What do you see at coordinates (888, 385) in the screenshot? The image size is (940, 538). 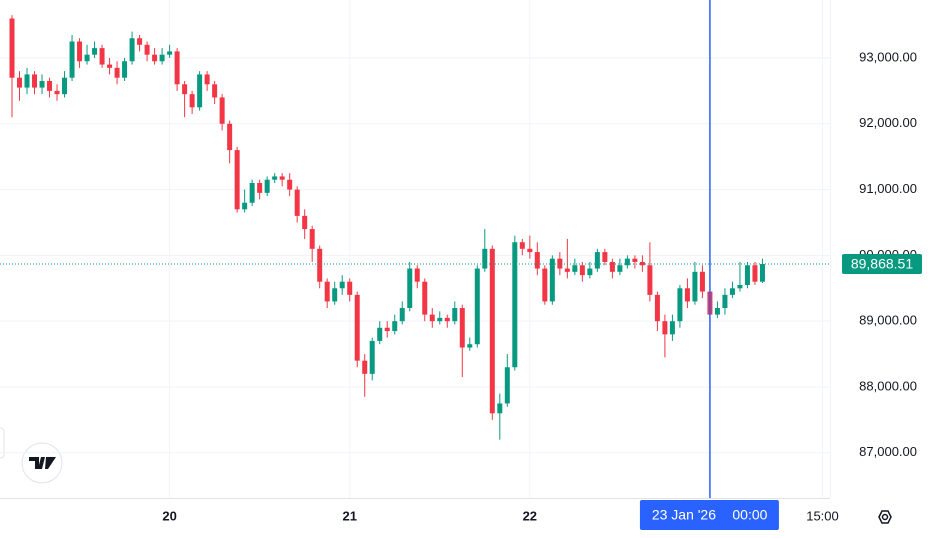 I see `y-tick-label: 88,000.00` at bounding box center [888, 385].